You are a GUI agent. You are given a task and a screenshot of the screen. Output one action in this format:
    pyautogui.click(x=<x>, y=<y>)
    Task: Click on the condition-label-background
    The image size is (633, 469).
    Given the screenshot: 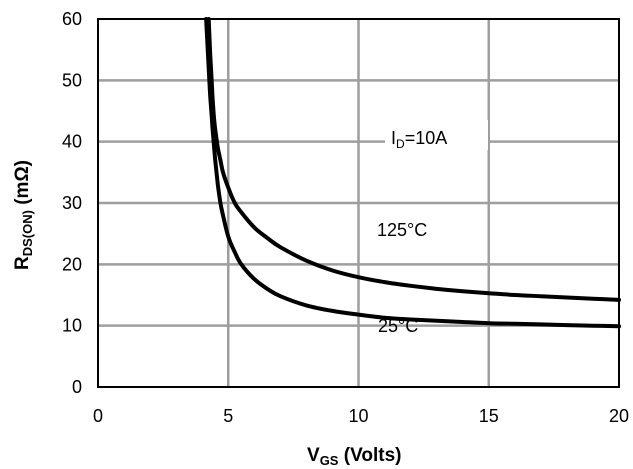 What is the action you would take?
    pyautogui.click(x=436, y=135)
    